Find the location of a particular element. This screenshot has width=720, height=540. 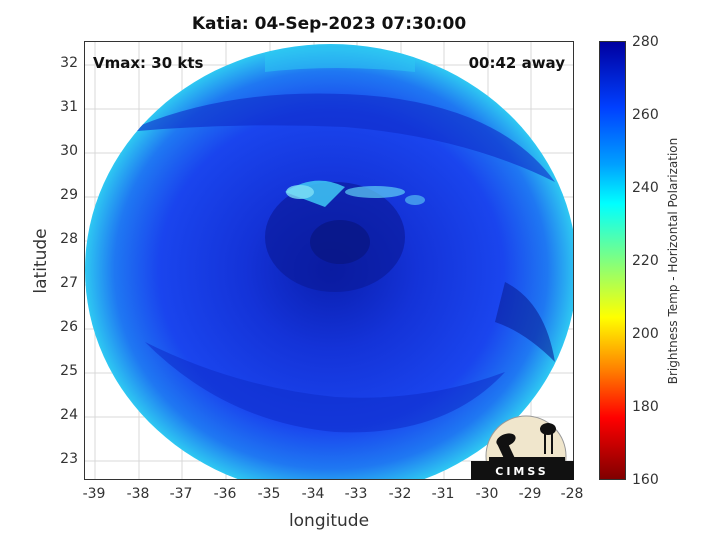

colorbar-tick: 180 is located at coordinates (645, 407).